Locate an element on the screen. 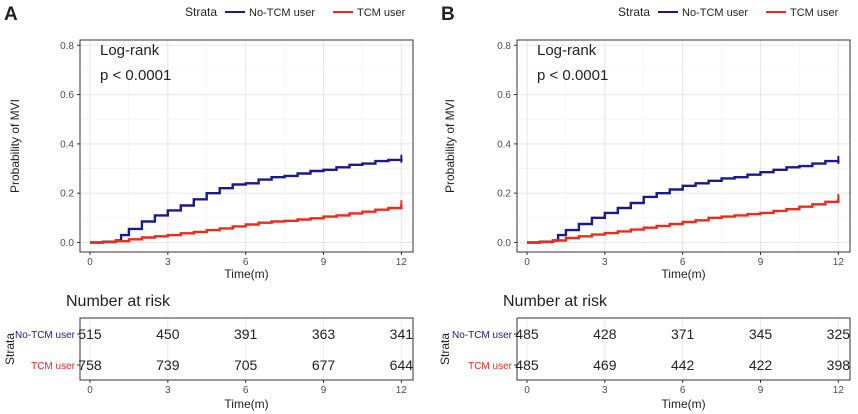 This screenshot has width=858, height=414. risk-cell: 341 is located at coordinates (402, 334).